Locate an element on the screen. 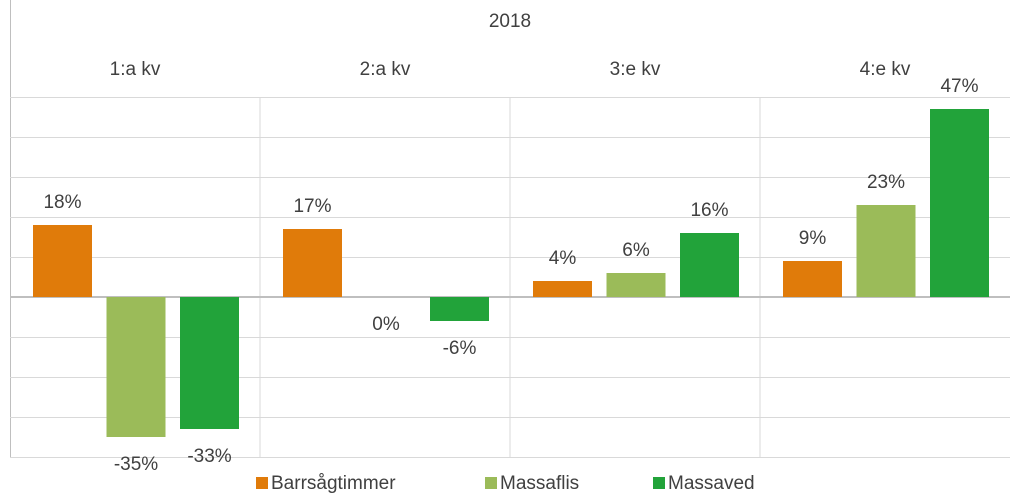 This screenshot has height=495, width=1010. category-label: 4:e kv is located at coordinates (885, 69).